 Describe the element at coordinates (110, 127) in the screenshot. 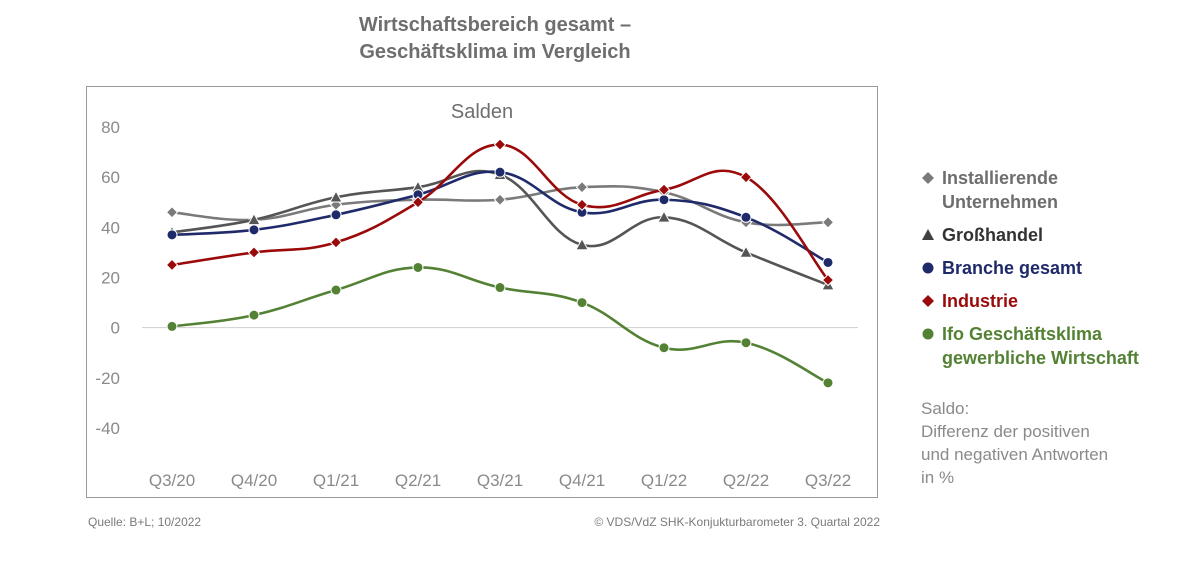

I see `y-tick-label: 80` at that location.